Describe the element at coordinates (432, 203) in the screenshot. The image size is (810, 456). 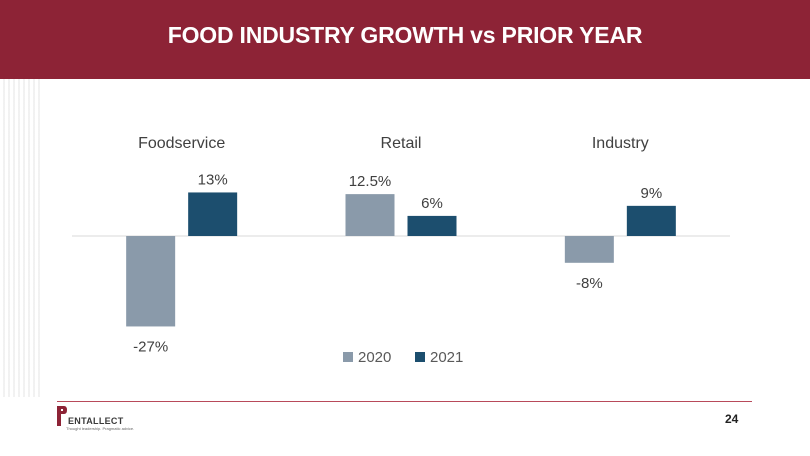
I see `data-label: 6%` at that location.